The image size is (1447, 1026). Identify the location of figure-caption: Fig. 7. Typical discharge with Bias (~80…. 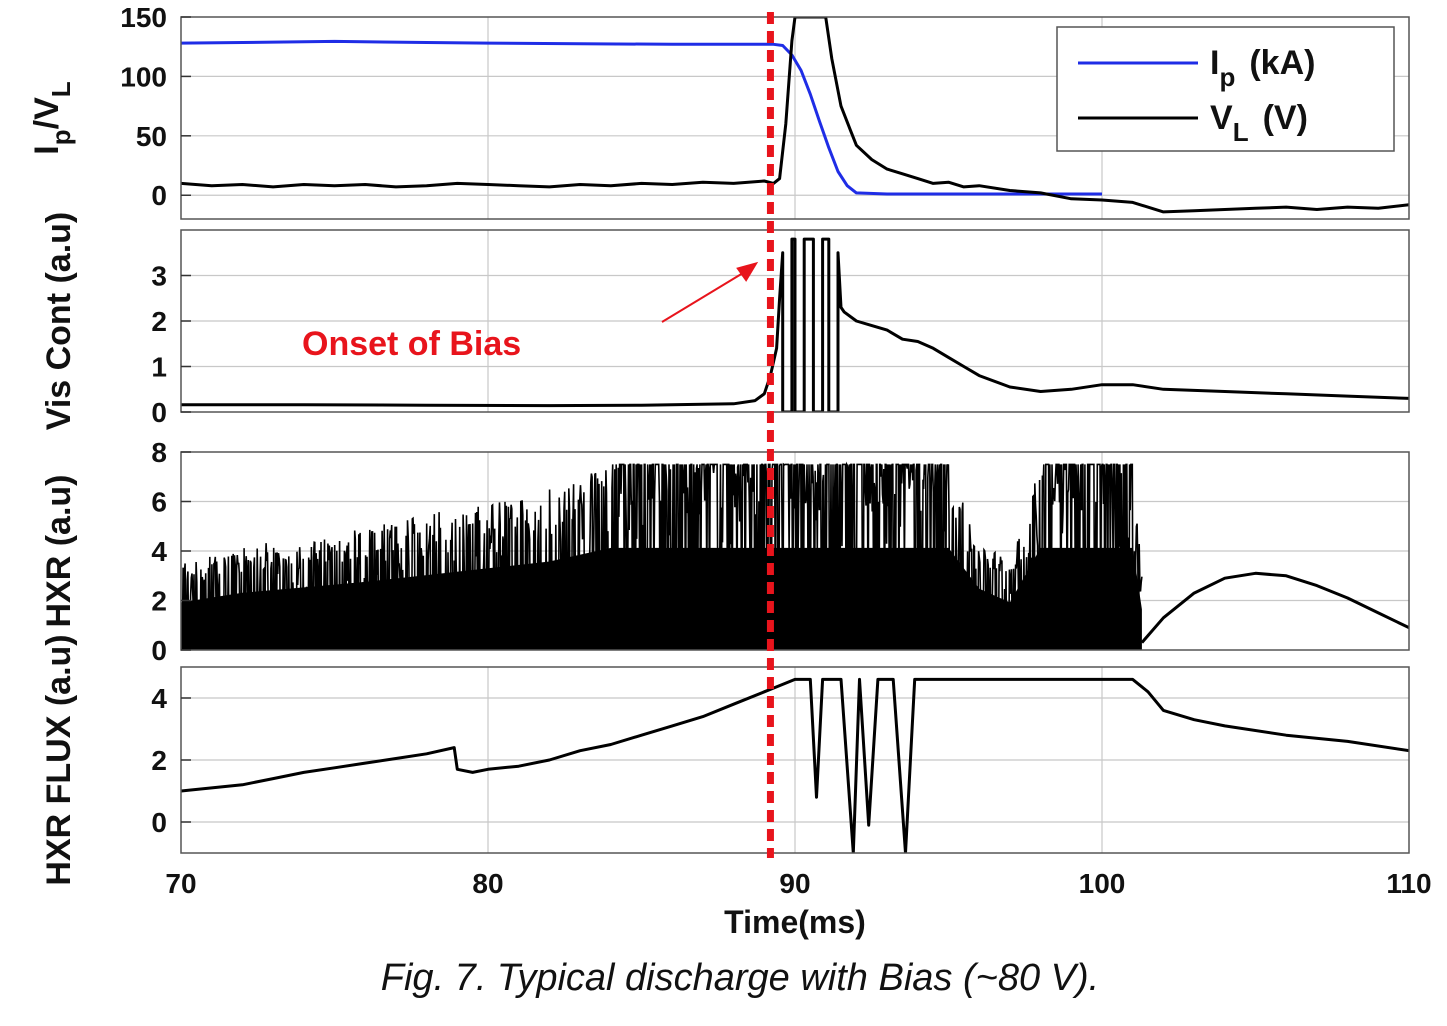
(740, 978).